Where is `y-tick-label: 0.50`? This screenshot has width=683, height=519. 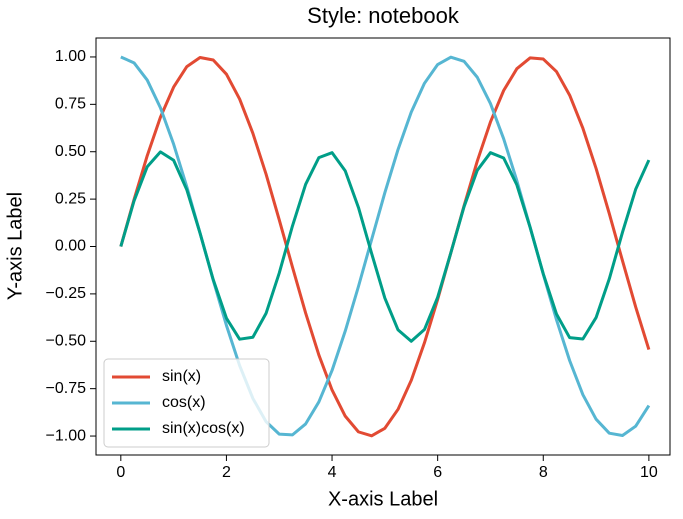 y-tick-label: 0.50 is located at coordinates (70, 151).